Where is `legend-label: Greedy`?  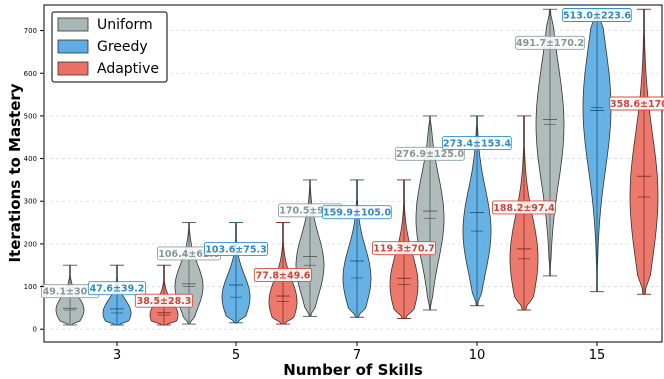 legend-label: Greedy is located at coordinates (122, 47).